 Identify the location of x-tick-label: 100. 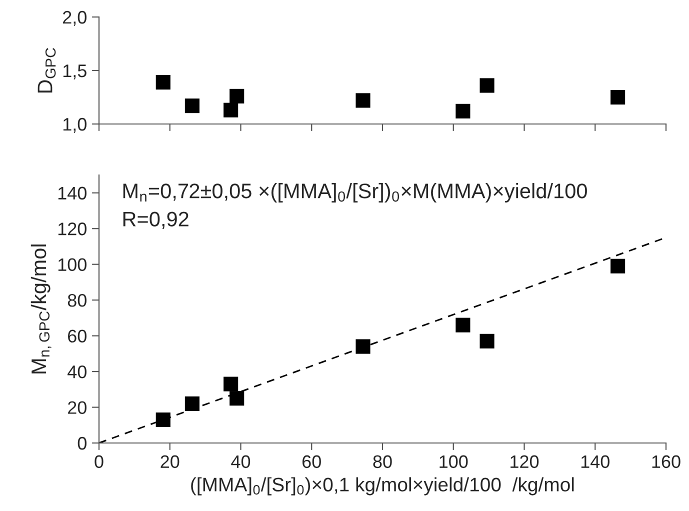
(454, 461).